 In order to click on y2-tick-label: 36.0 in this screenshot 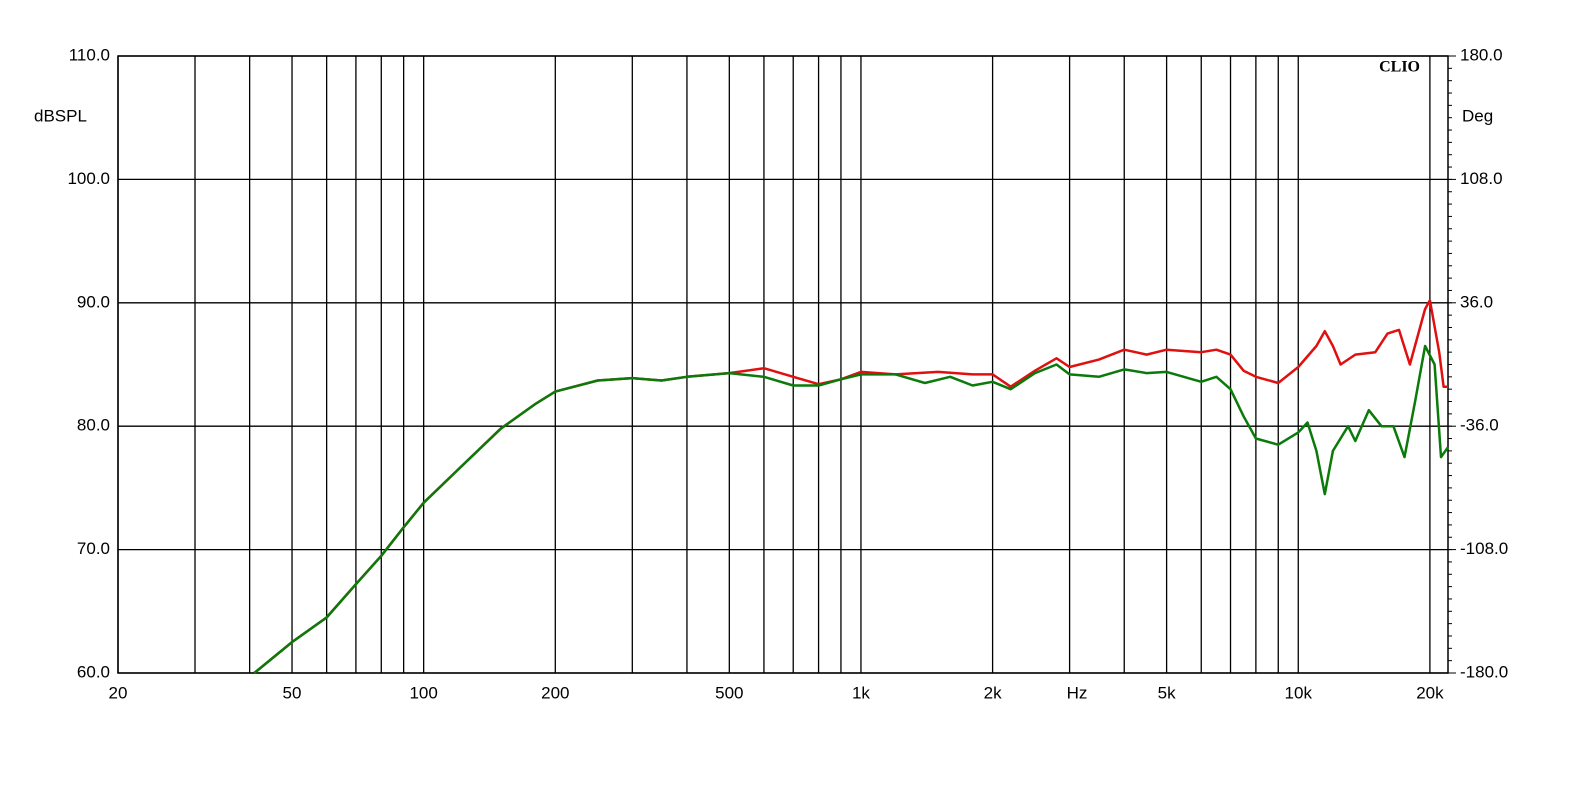, I will do `click(1476, 301)`.